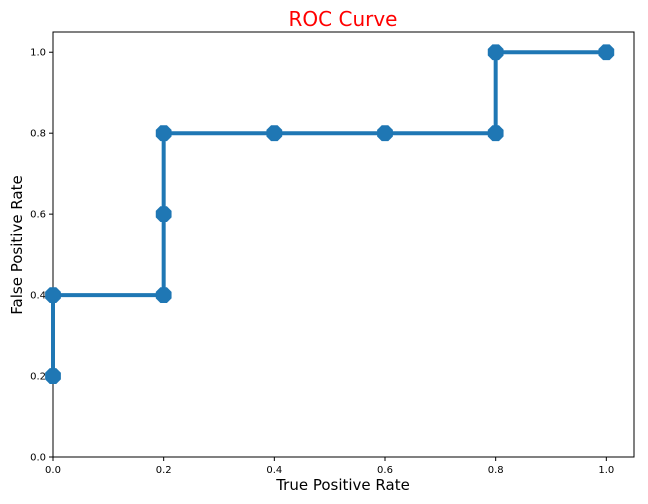 The width and height of the screenshot is (648, 504). What do you see at coordinates (342, 485) in the screenshot?
I see `x-axis-label: True Positive Rate` at bounding box center [342, 485].